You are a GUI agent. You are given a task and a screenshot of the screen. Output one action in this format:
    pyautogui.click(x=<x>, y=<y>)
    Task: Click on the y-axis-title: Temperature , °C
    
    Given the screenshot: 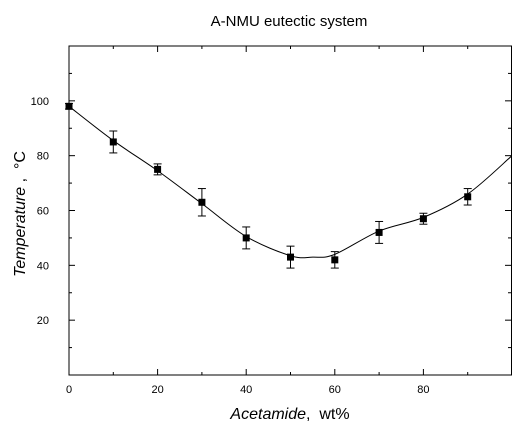 What is the action you would take?
    pyautogui.click(x=20, y=214)
    